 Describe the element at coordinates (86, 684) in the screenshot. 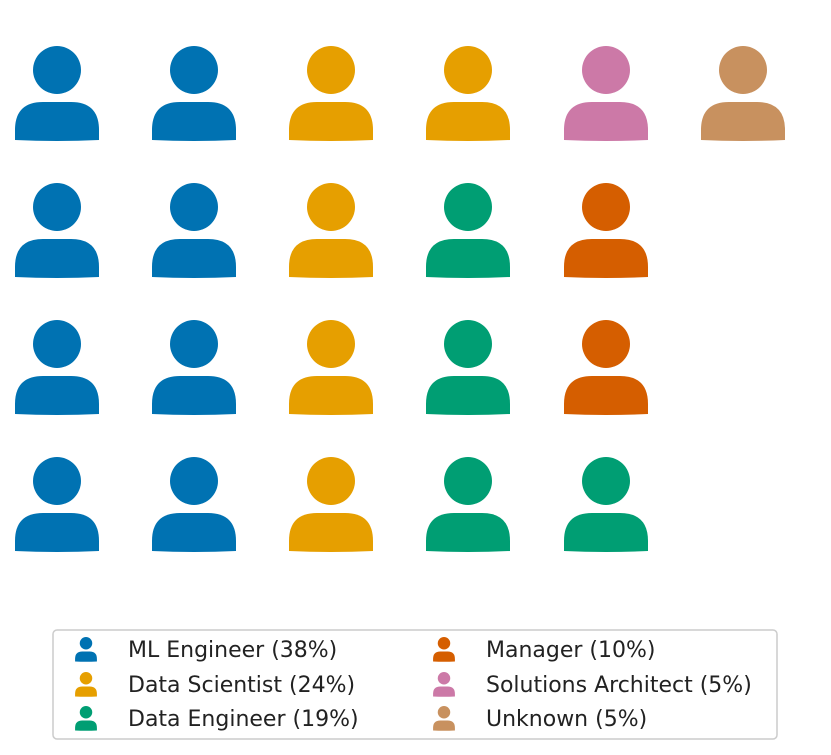

I see `legend-icon-data-scientist` at that location.